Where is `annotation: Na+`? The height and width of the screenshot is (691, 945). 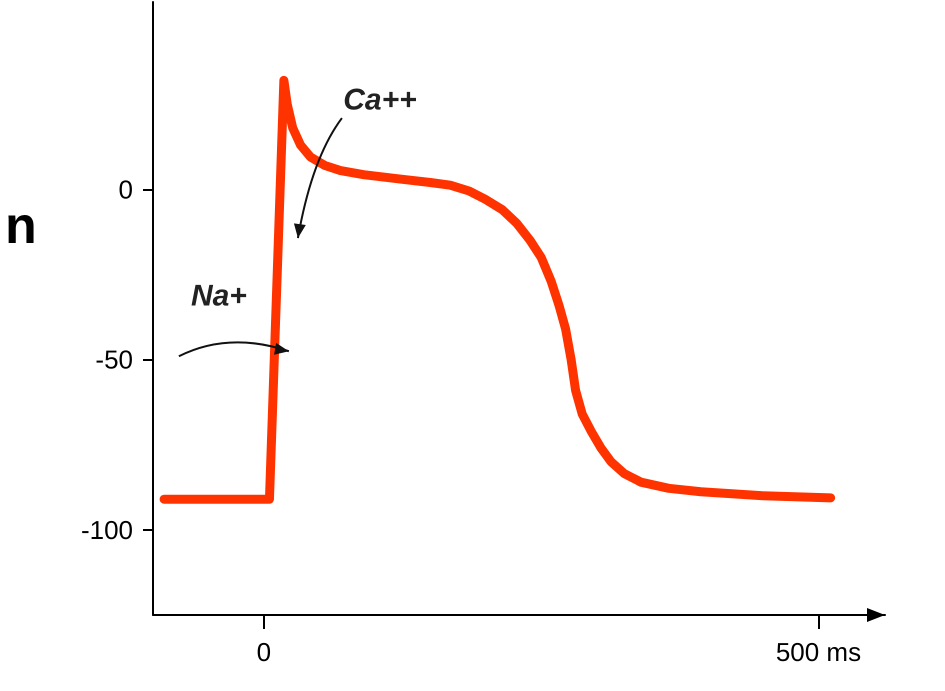
annotation: Na+ is located at coordinates (218, 296).